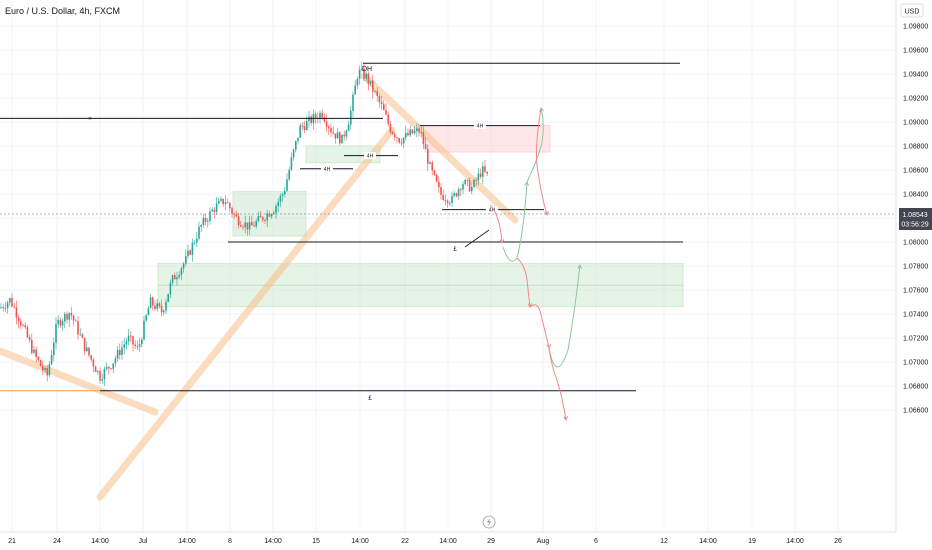 The image size is (932, 550). I want to click on level-label-bg, so click(492, 210).